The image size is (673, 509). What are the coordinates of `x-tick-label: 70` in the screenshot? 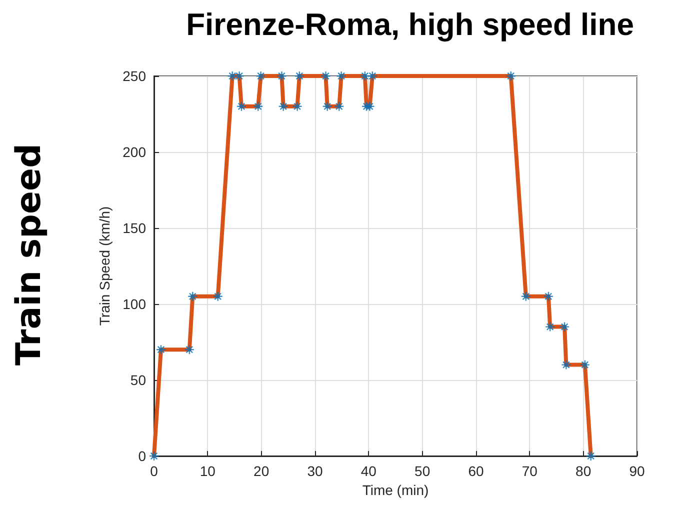 It's located at (530, 471).